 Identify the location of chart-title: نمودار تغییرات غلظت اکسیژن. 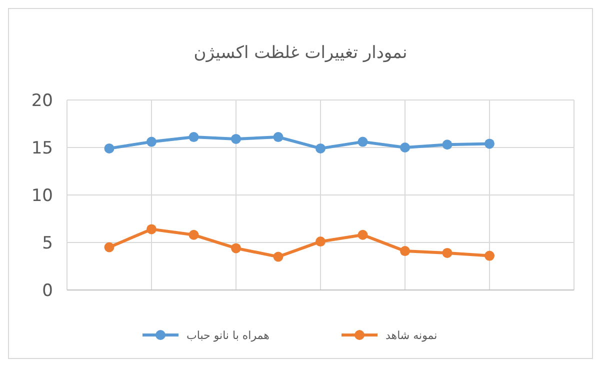
(301, 53).